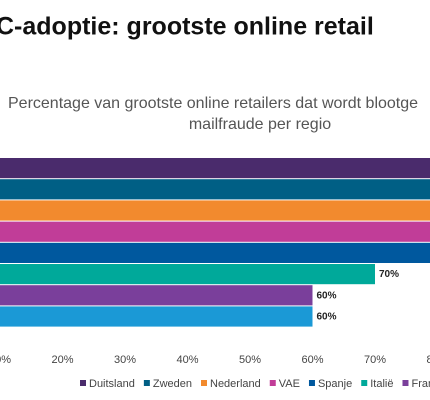 The height and width of the screenshot is (400, 430). What do you see at coordinates (187, 360) in the screenshot?
I see `x-tick-label: 40%` at bounding box center [187, 360].